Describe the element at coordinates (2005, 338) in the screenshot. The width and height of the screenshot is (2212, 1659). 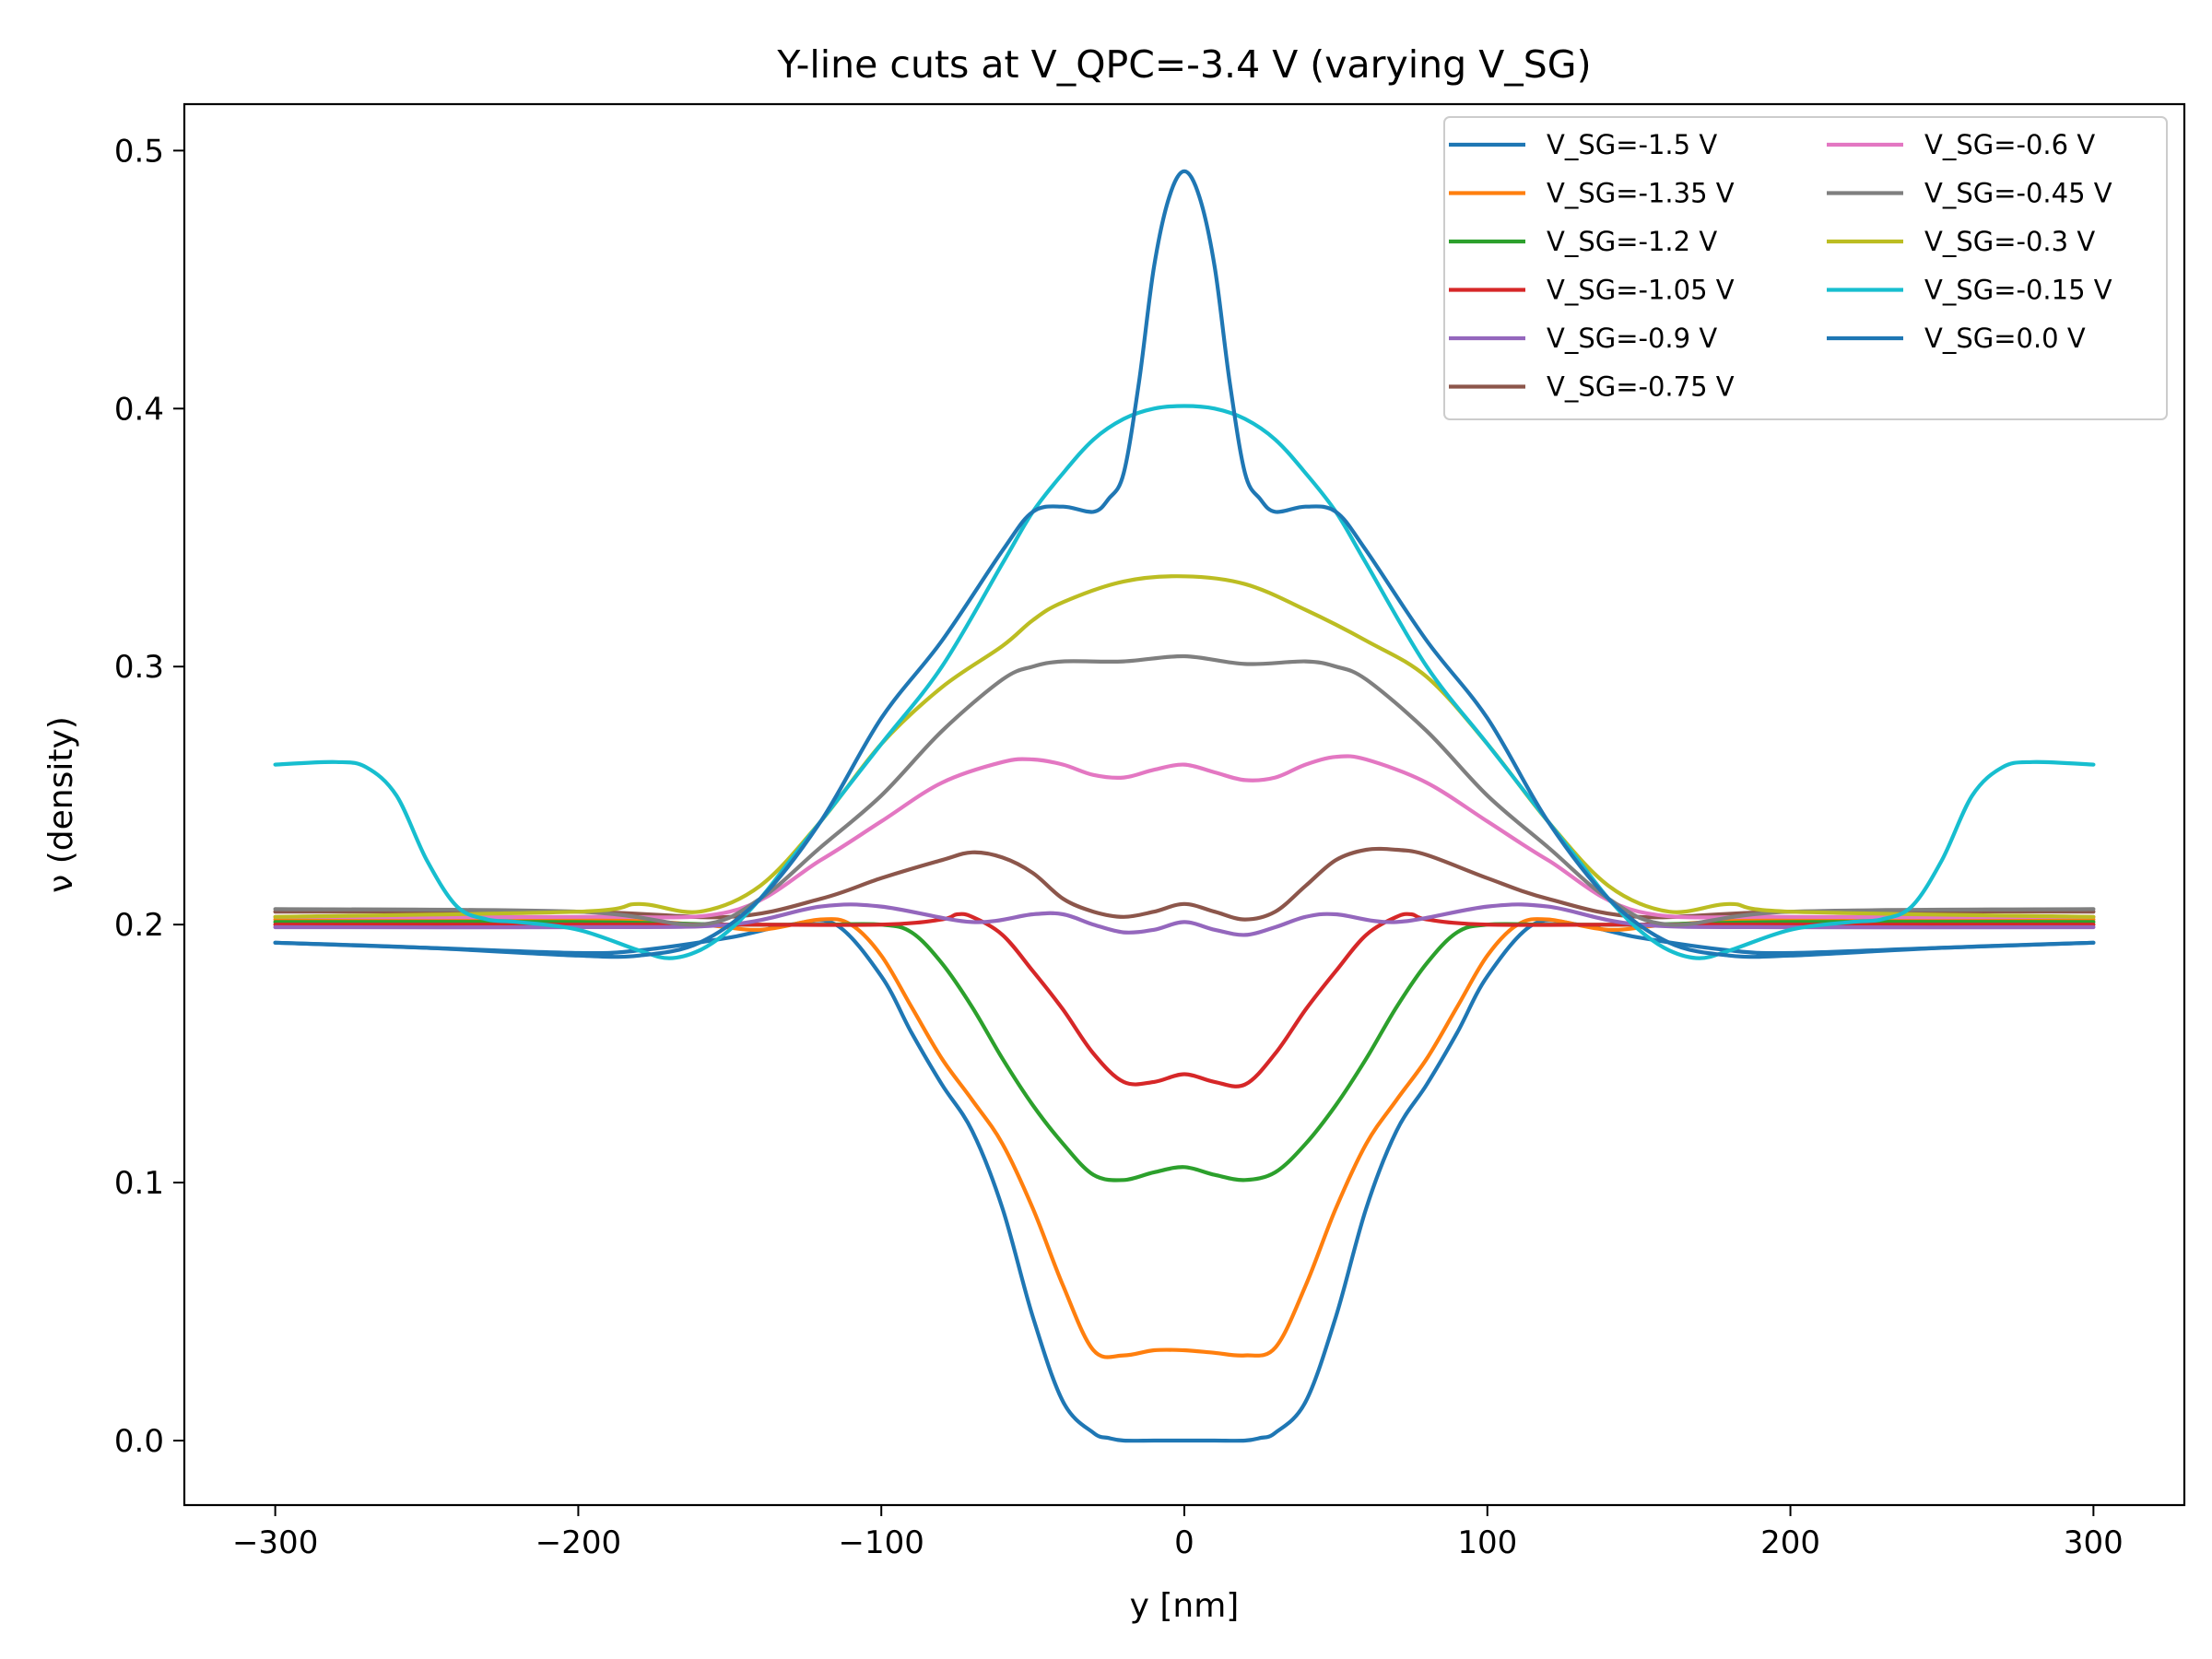
I see `legend-entry-label: V_SG=0.0 V` at that location.